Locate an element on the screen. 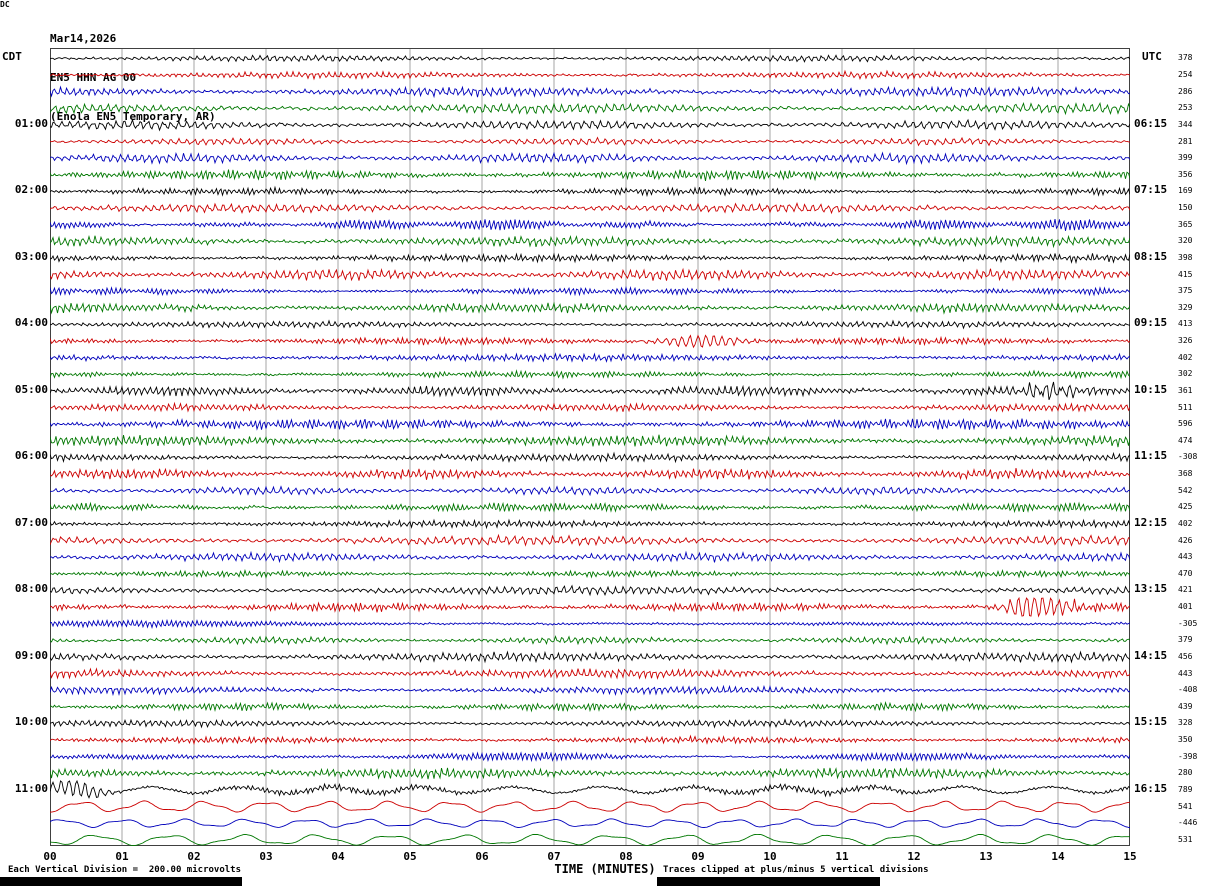 The image size is (1210, 886). dc-offset-value: 474 is located at coordinates (1185, 440).